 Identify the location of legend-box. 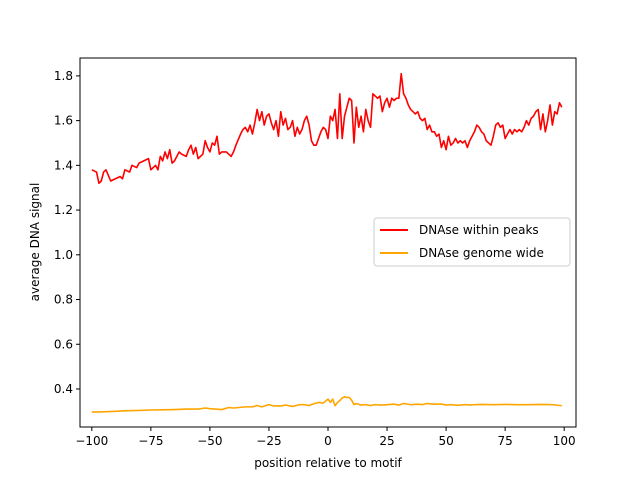
(472, 242).